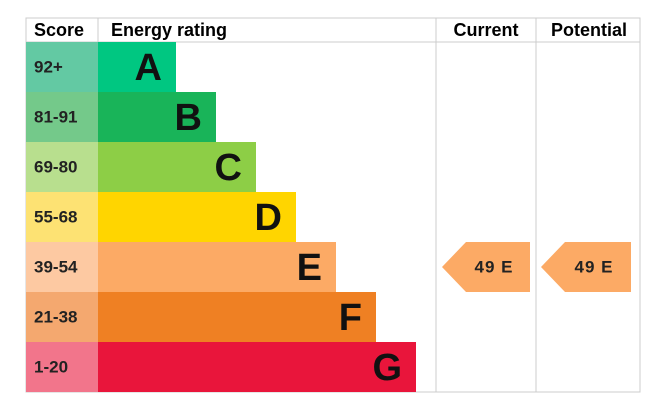  I want to click on header-potential: Potential, so click(589, 30).